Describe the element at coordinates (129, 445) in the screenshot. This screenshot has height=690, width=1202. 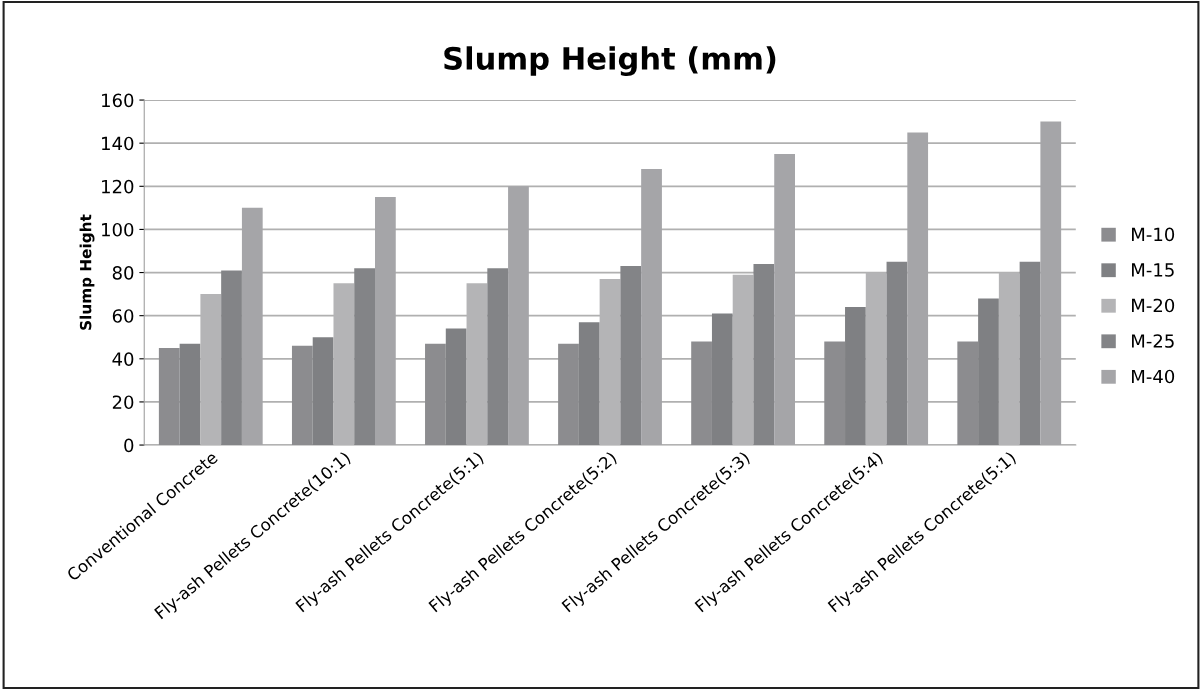
I see `y-tick-label: 0` at that location.